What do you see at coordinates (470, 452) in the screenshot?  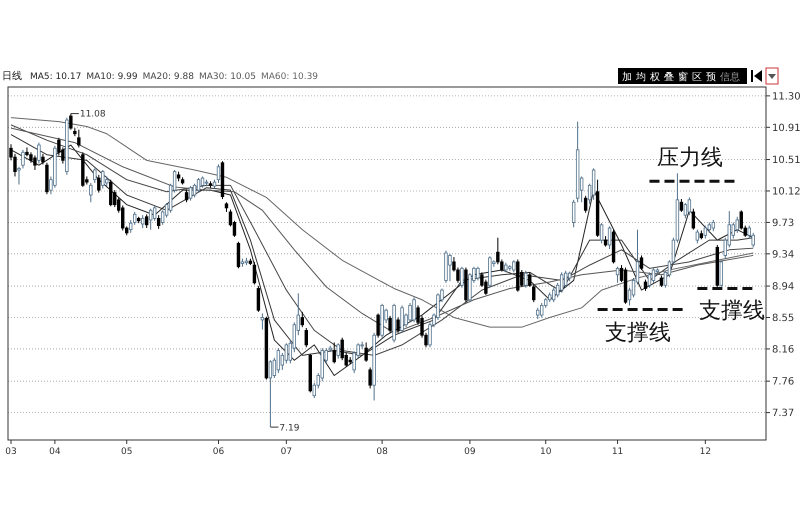 I see `x-tick-label: 09` at bounding box center [470, 452].